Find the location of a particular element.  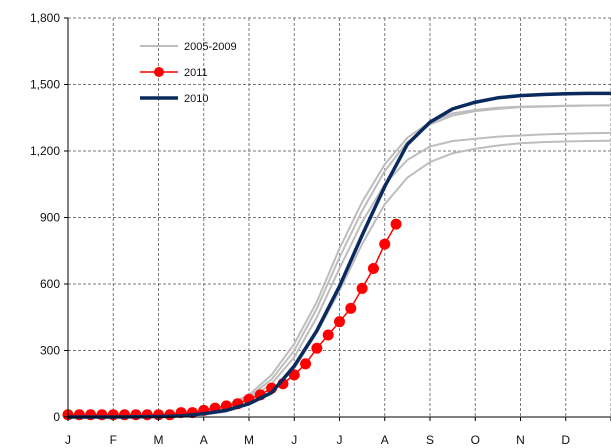

y-tick-label: 1,500 is located at coordinates (45, 85).